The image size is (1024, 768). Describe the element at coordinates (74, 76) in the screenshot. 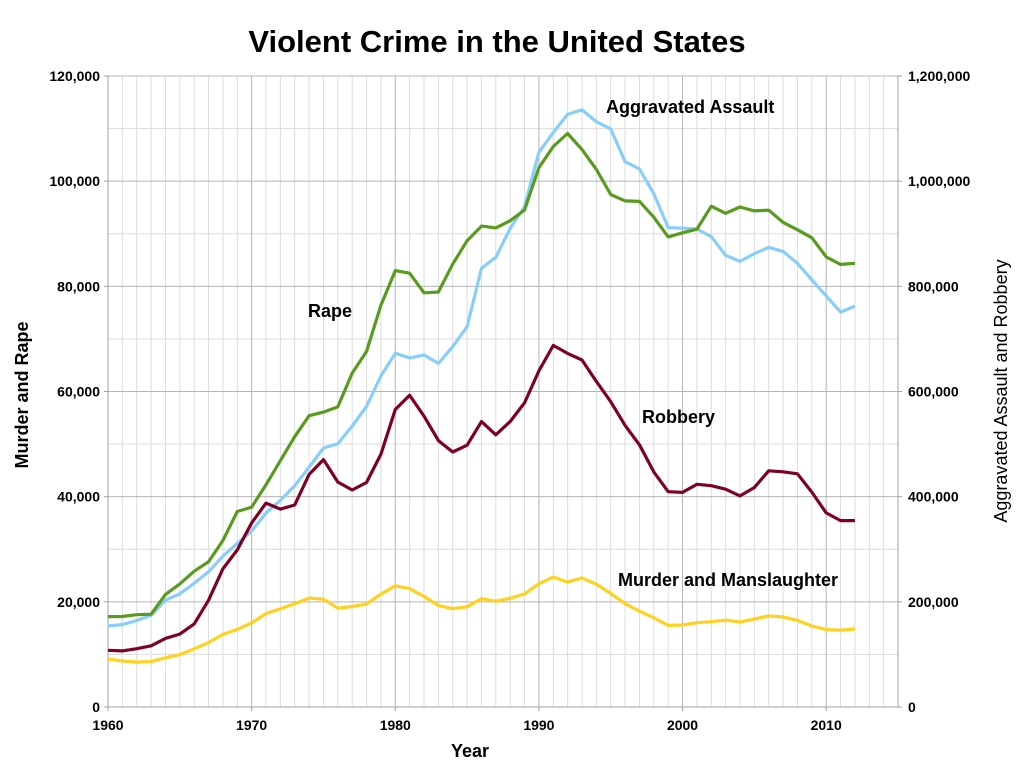

I see `y-tick-label-left: 120,000` at that location.